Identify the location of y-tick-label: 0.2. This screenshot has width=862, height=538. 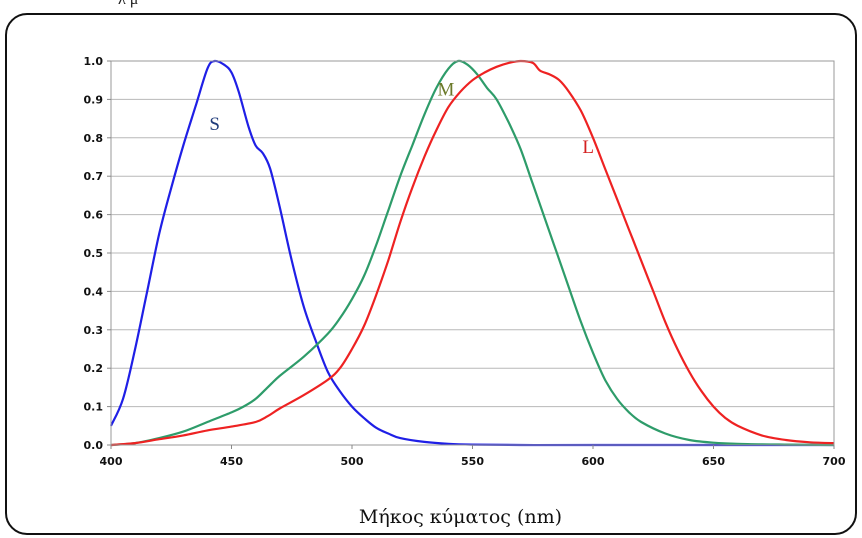
(94, 368).